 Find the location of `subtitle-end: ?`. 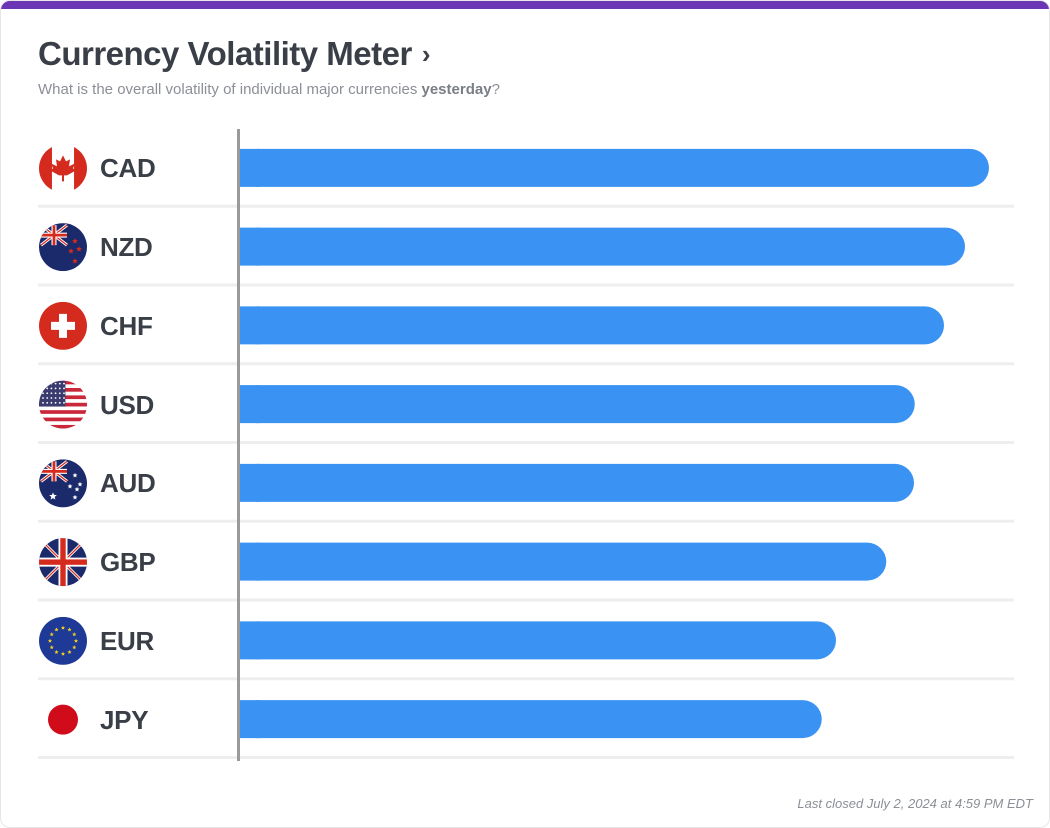

subtitle-end: ? is located at coordinates (495, 89).